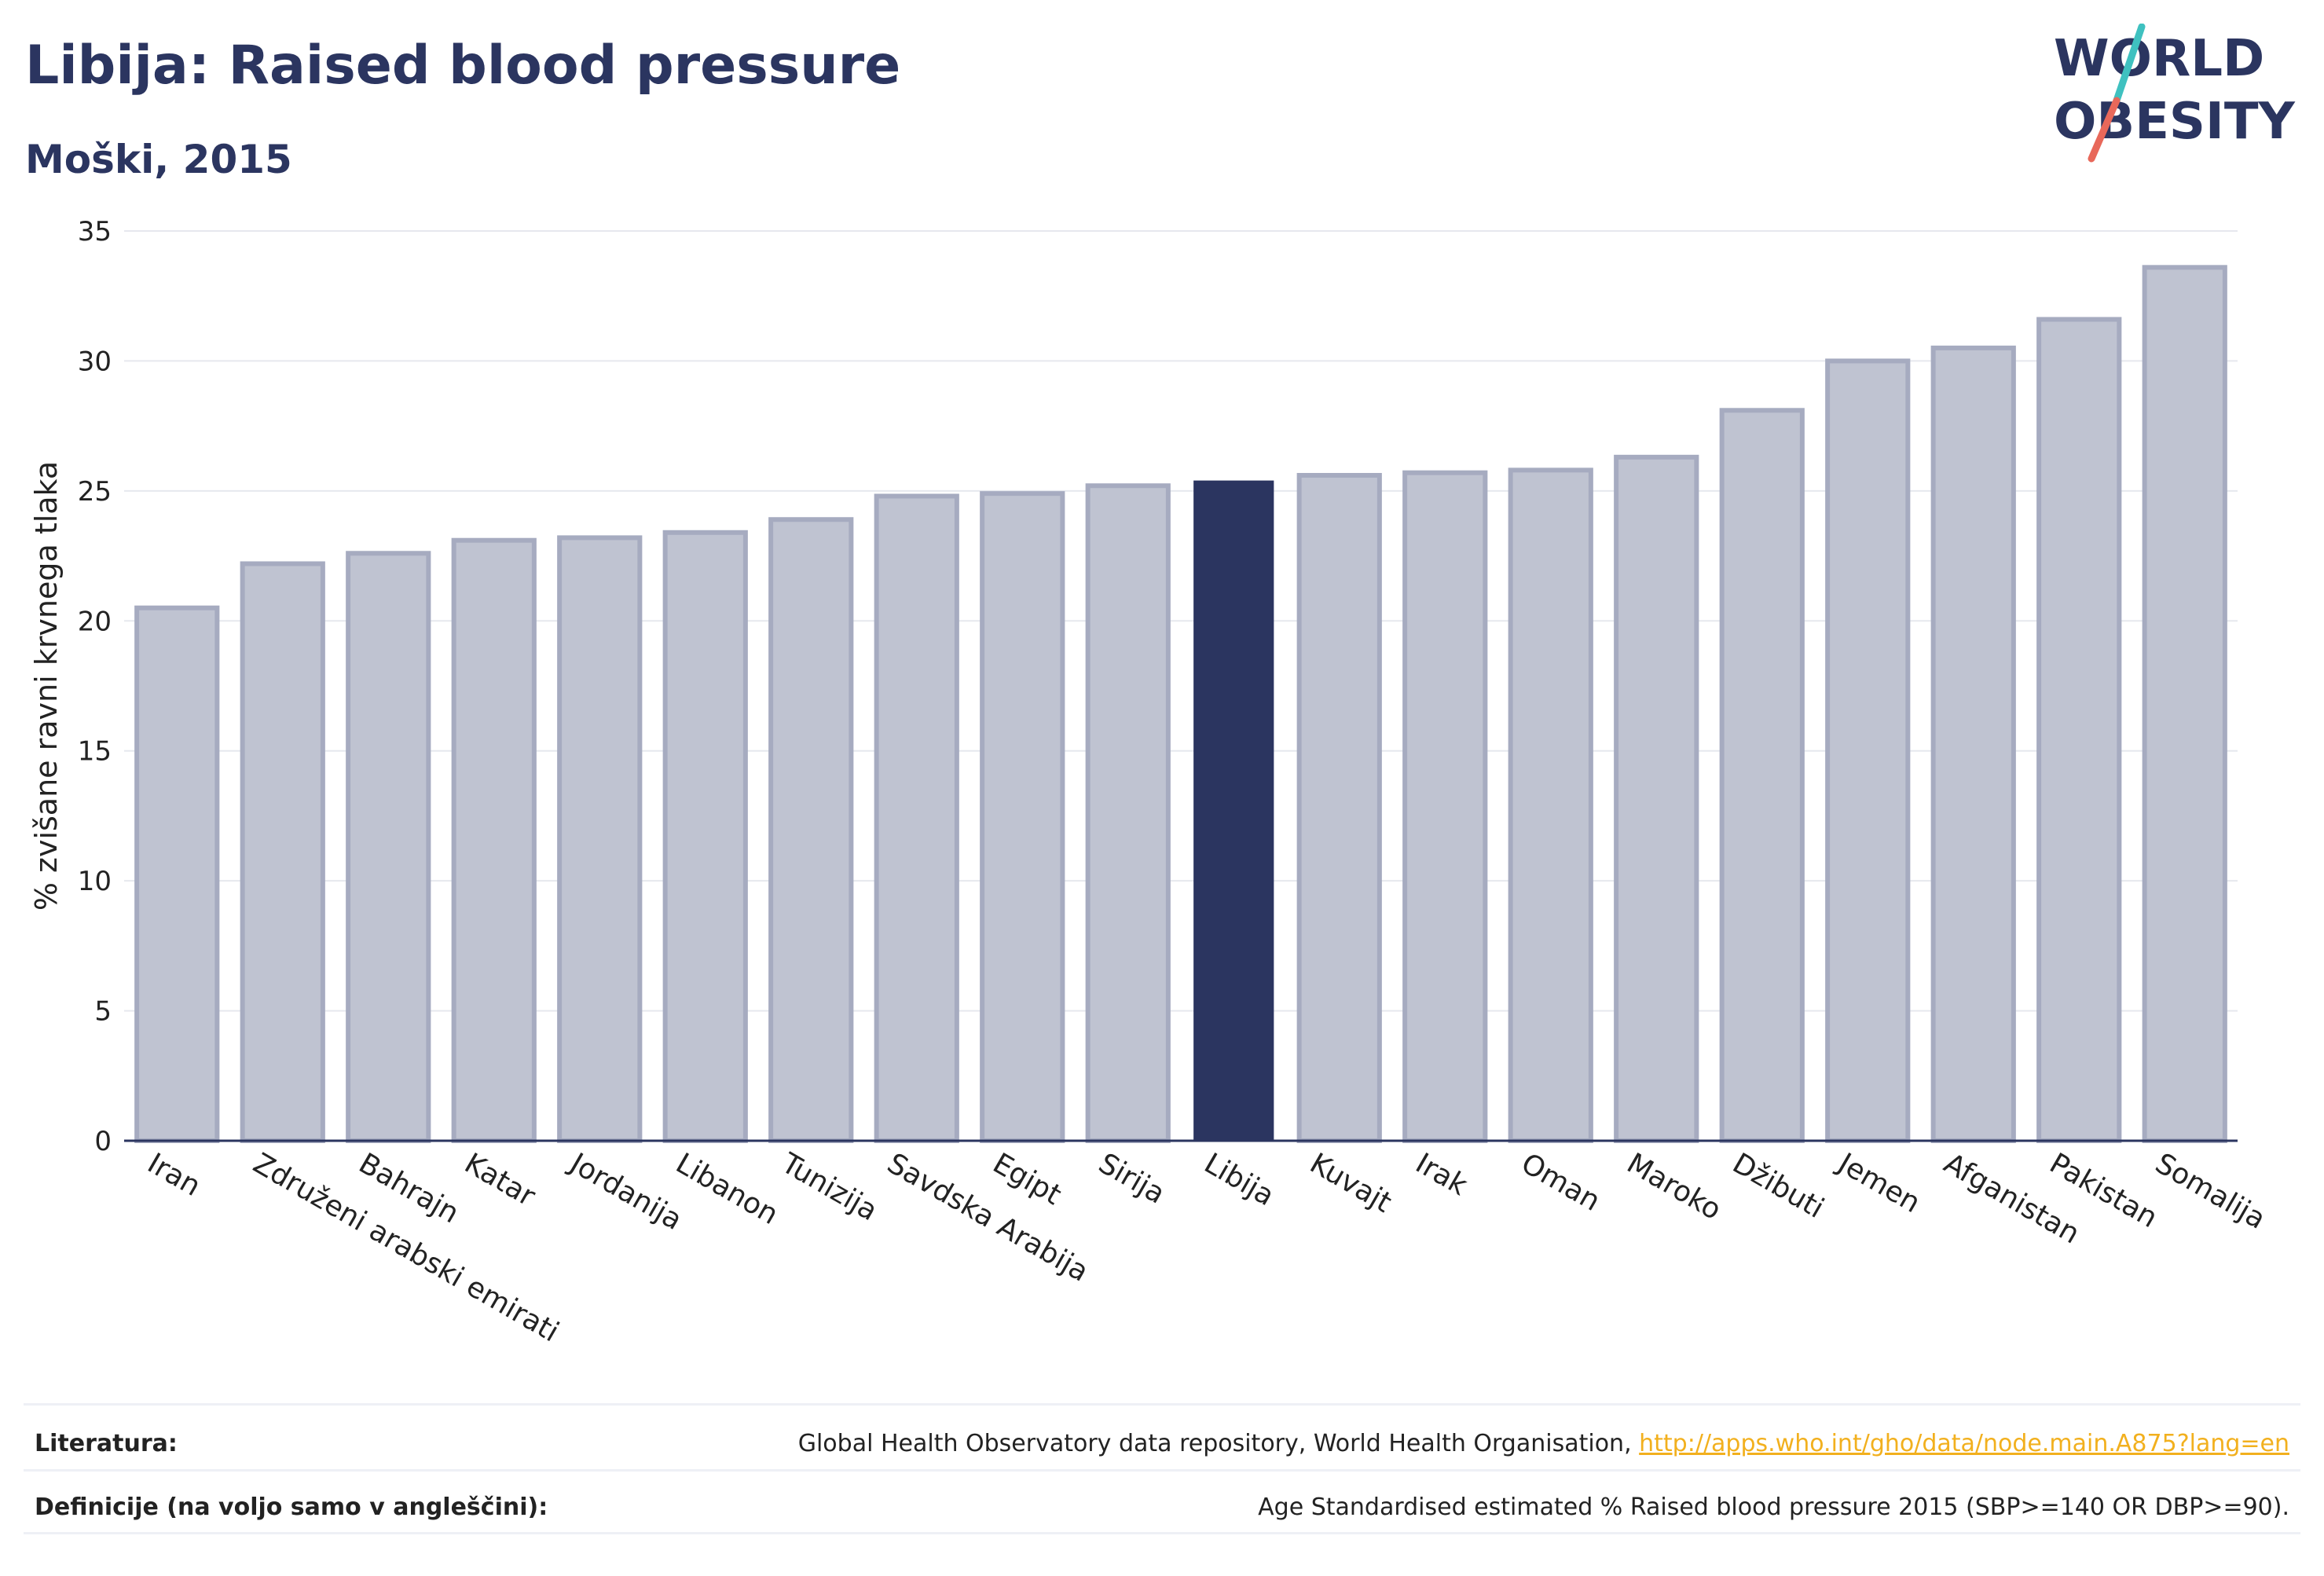 The height and width of the screenshot is (1576, 2324). I want to click on x-tick-label: Maroko, so click(1674, 1186).